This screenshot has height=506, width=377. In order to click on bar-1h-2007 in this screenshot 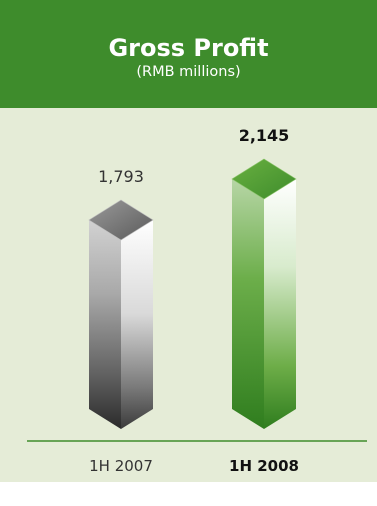, I will do `click(121, 314)`.